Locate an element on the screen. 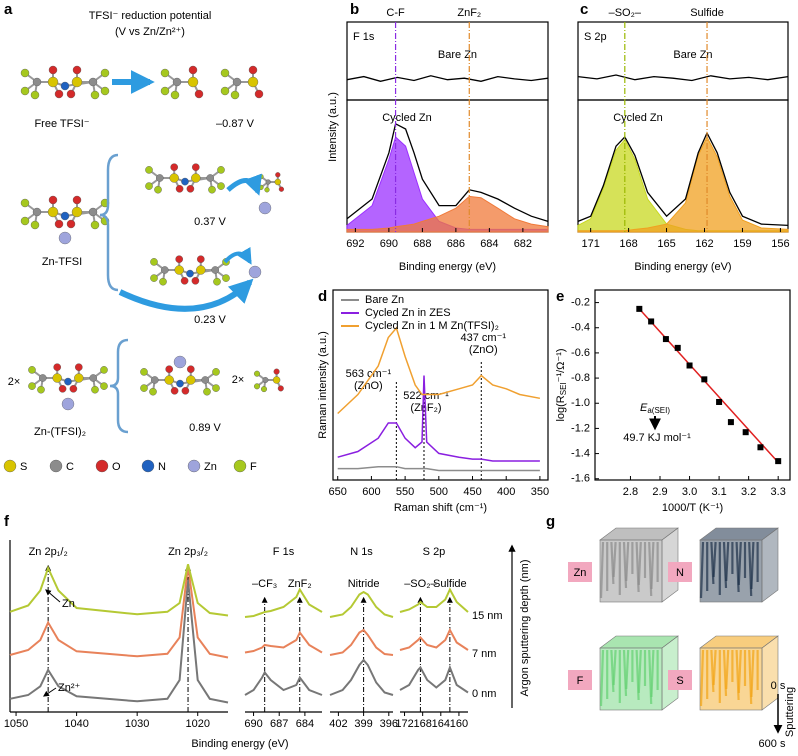  panel-letter: e is located at coordinates (560, 296).